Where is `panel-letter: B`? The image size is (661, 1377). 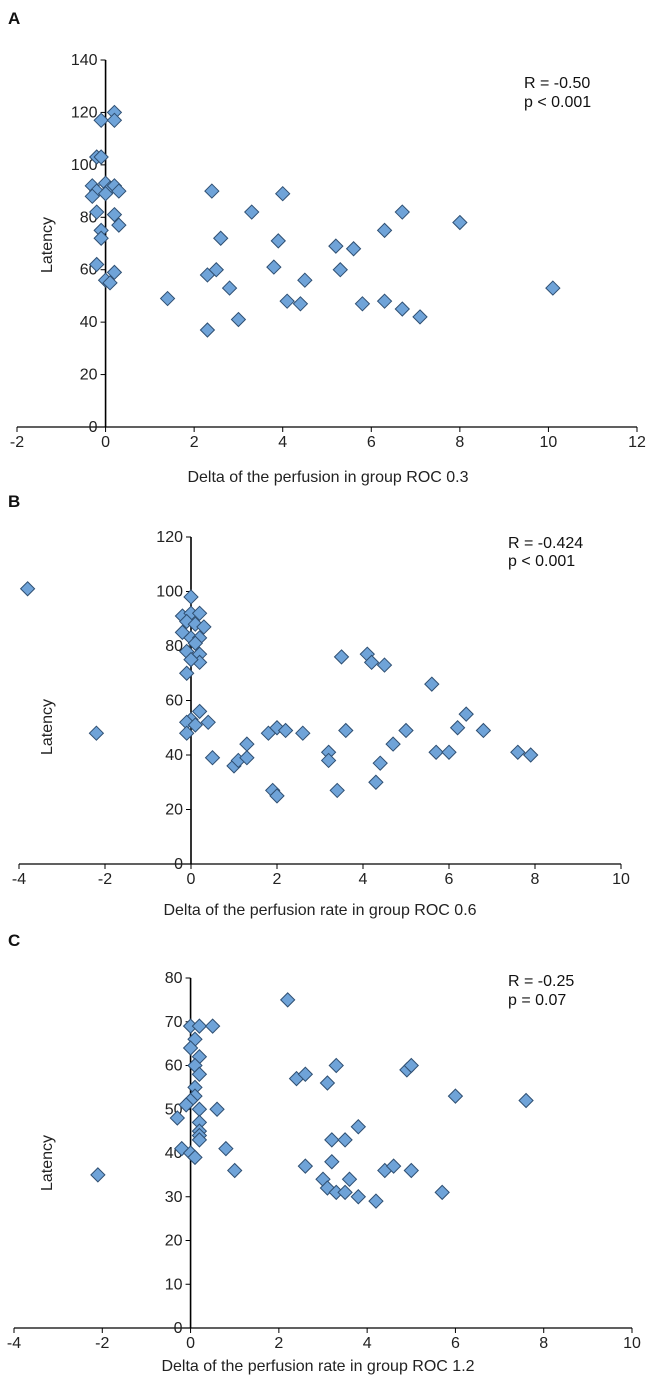 panel-letter: B is located at coordinates (14, 501).